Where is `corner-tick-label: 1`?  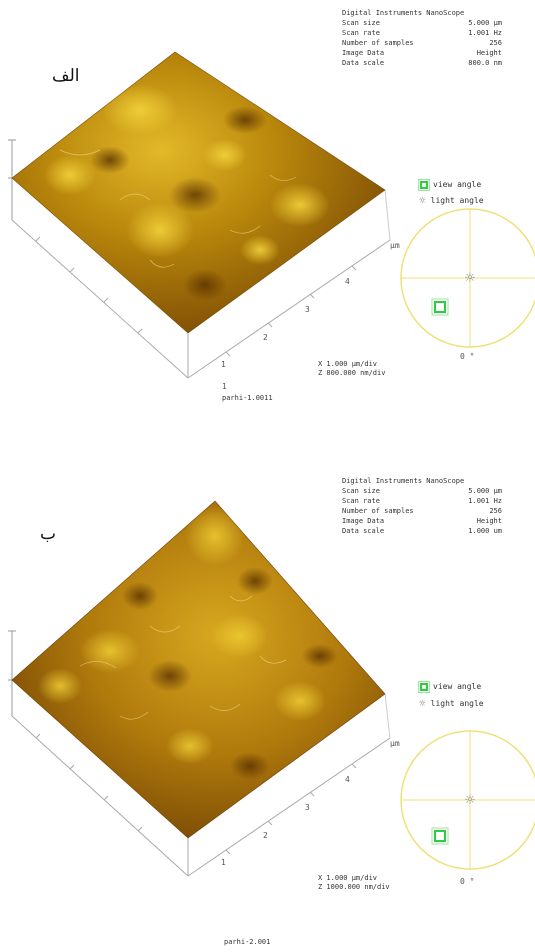
corner-tick-label: 1 is located at coordinates (224, 386).